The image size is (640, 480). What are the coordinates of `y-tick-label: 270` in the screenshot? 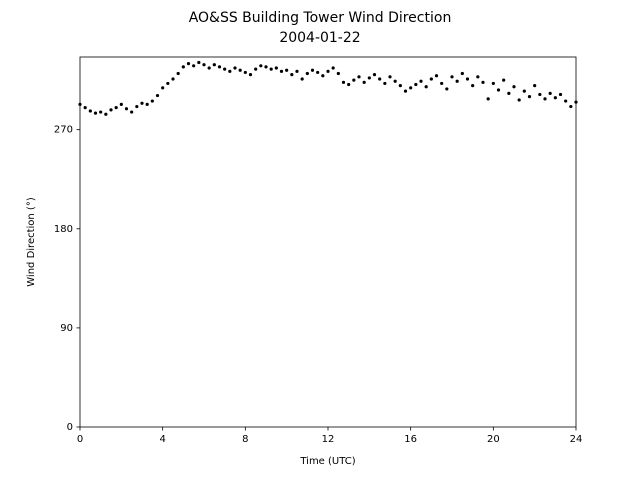 It's located at (63, 130).